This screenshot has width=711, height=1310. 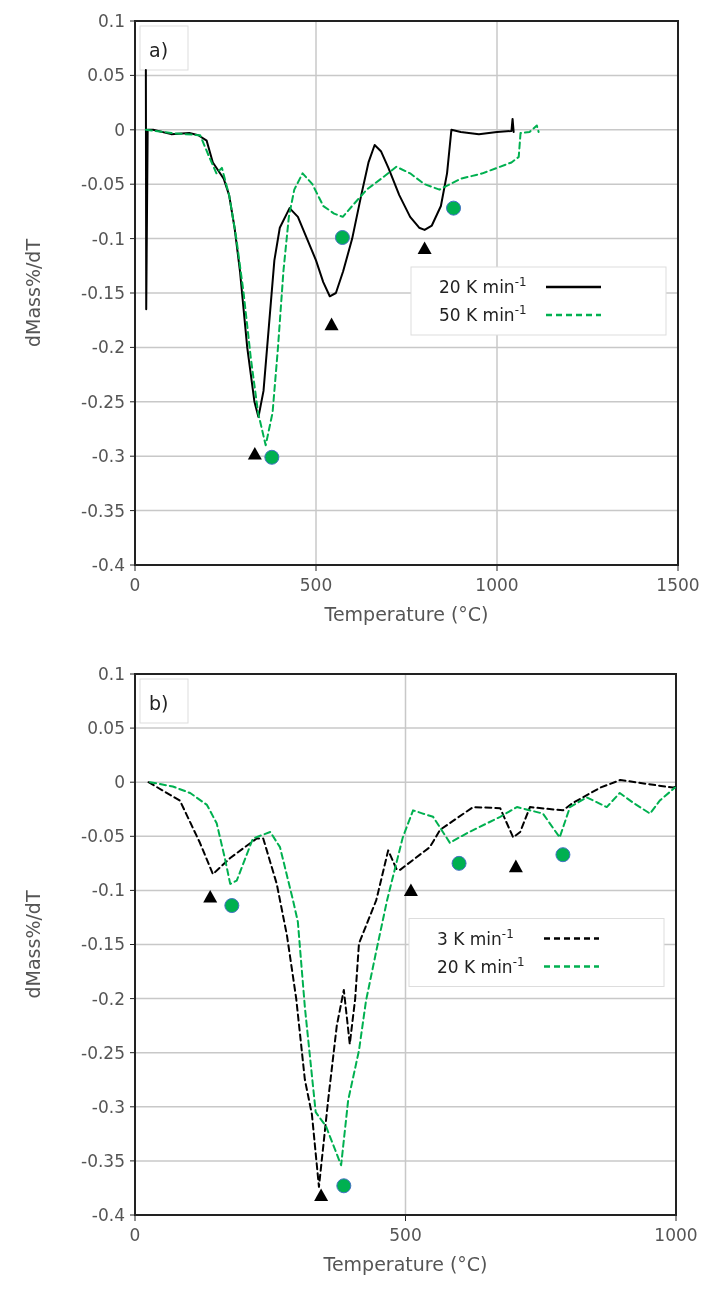 What do you see at coordinates (483, 314) in the screenshot?
I see `legend-label: 50 K min$^{-1}$` at bounding box center [483, 314].